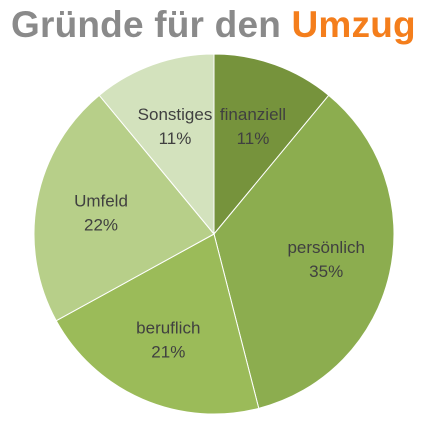 The height and width of the screenshot is (423, 430). I want to click on slice-percent-label: 21%, so click(168, 352).